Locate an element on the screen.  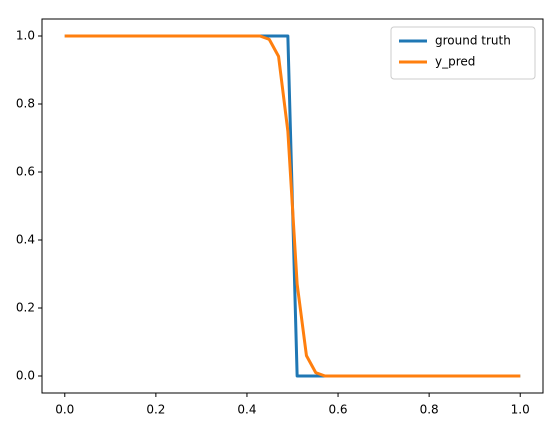
x-tick-label: 0.8 is located at coordinates (429, 410).